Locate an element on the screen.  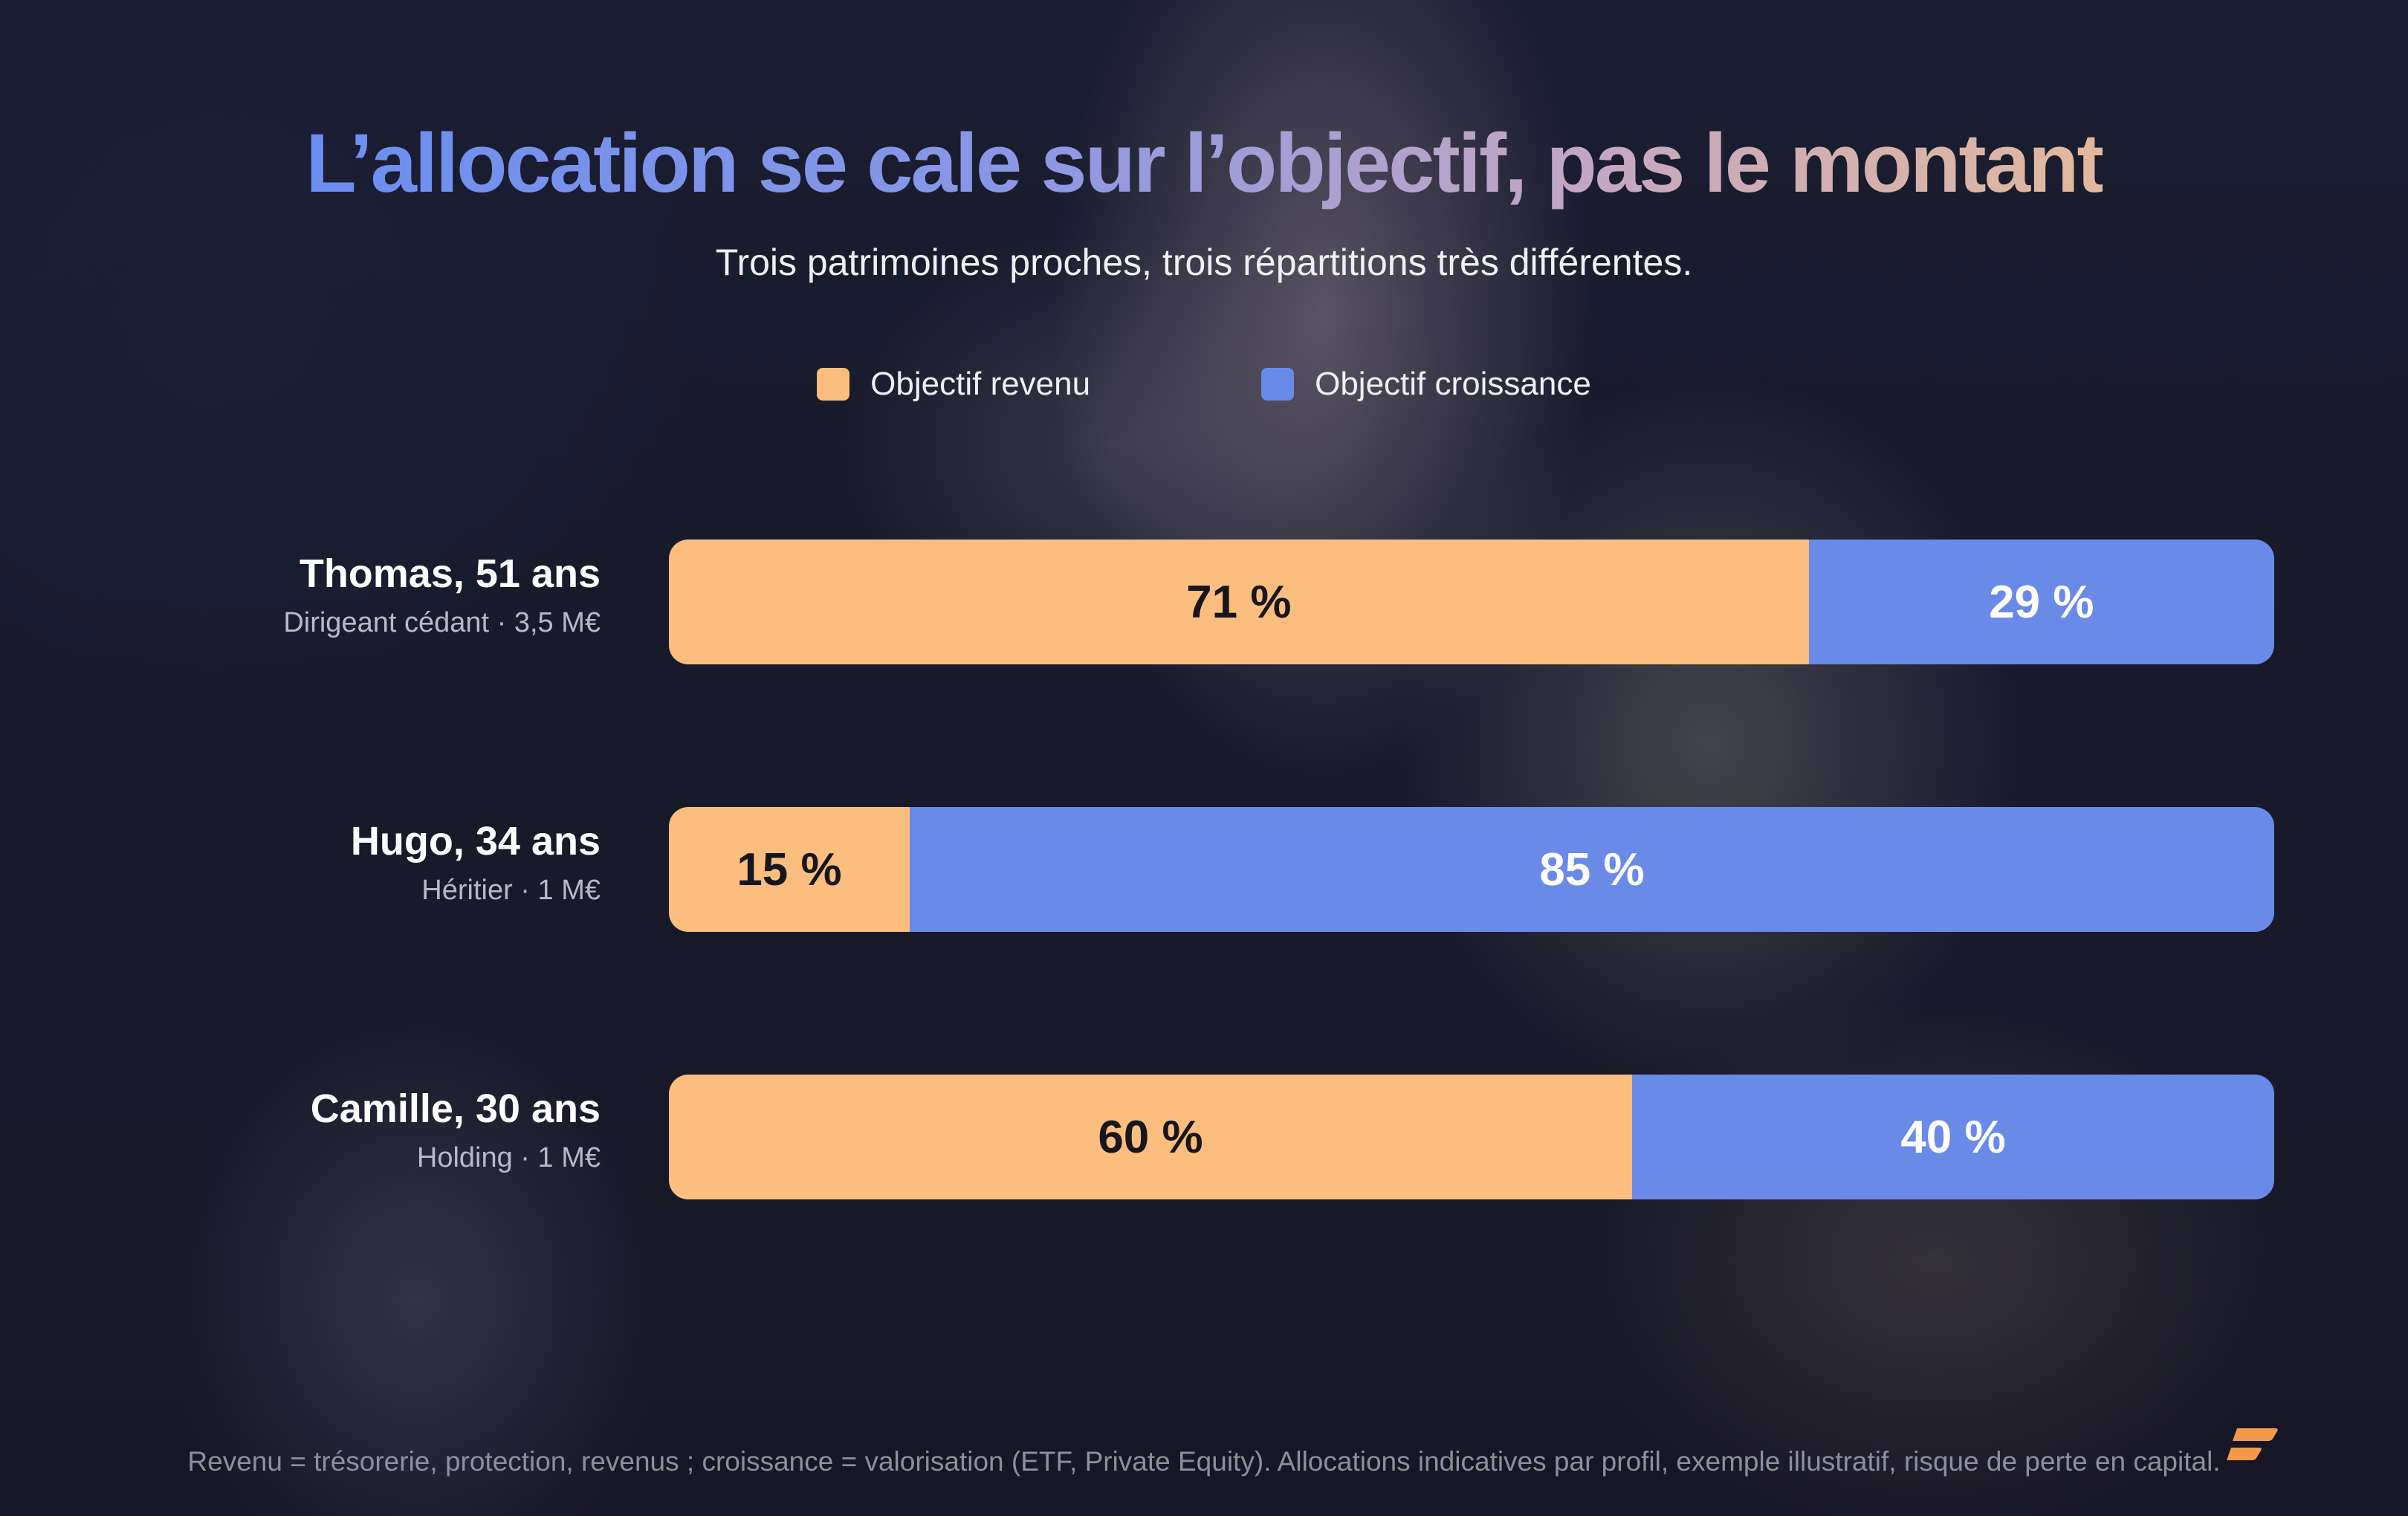
stacked-bar-camille: 60 % 40 % is located at coordinates (1472, 1137).